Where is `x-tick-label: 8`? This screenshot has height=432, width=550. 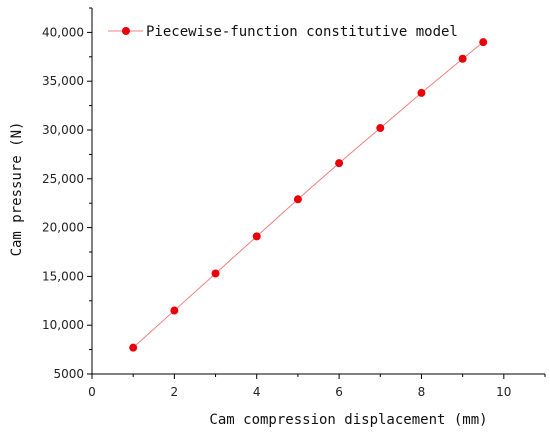
x-tick-label: 8 is located at coordinates (422, 392).